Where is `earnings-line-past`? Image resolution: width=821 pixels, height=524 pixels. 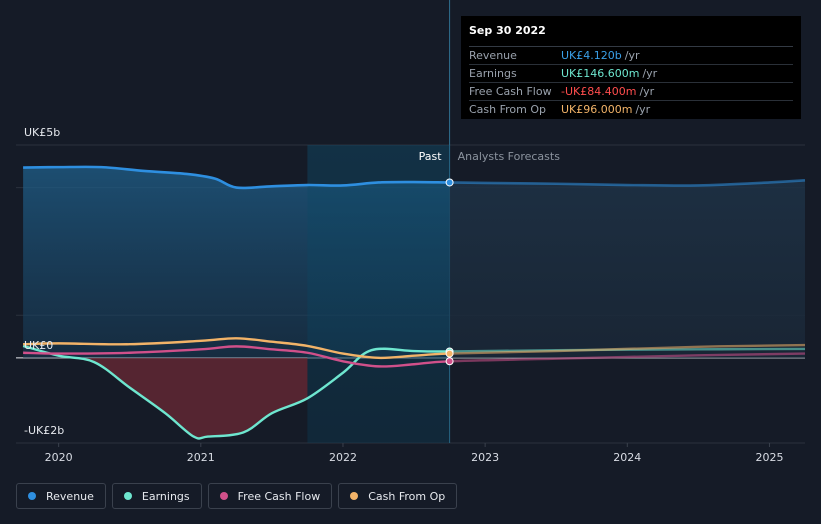
earnings-line-past is located at coordinates (236, 392).